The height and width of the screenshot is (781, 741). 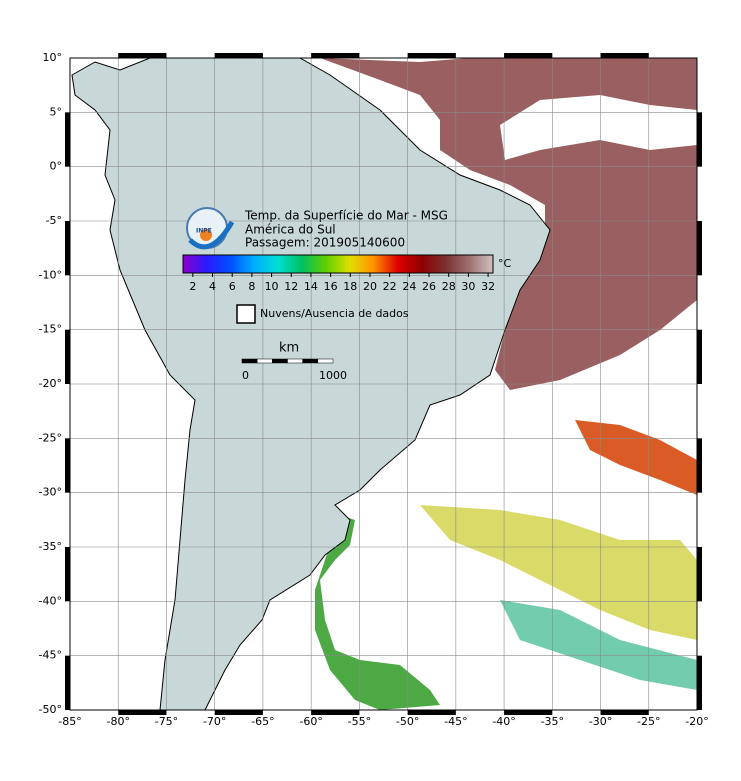 What do you see at coordinates (331, 286) in the screenshot?
I see `colorbar-label: 16` at bounding box center [331, 286].